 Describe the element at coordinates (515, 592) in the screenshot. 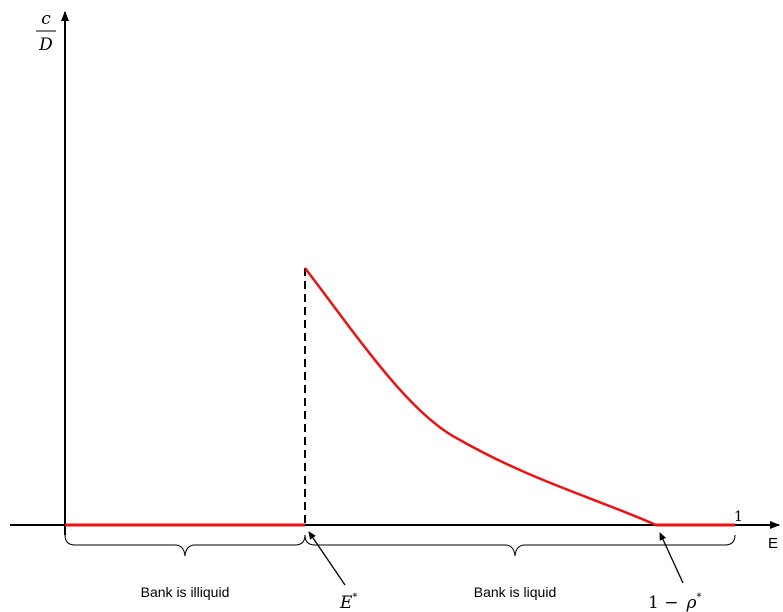

I see `liquid-region-label: Bank is liquid` at that location.